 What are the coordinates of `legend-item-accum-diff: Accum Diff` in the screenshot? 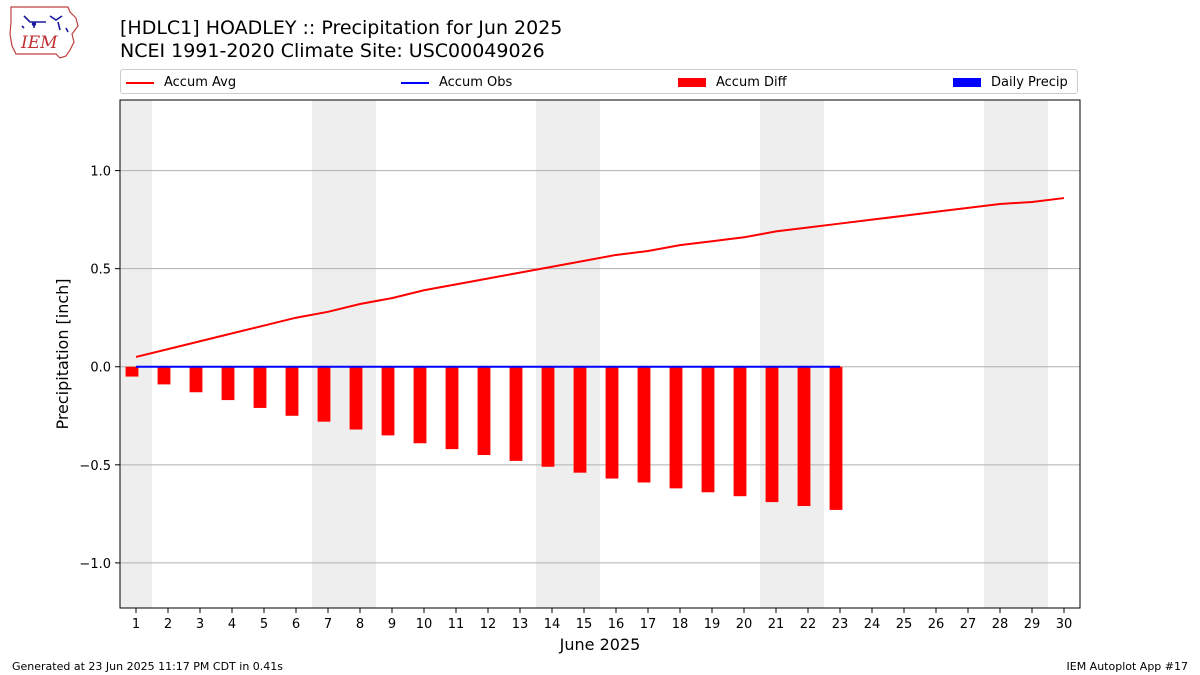 It's located at (732, 82).